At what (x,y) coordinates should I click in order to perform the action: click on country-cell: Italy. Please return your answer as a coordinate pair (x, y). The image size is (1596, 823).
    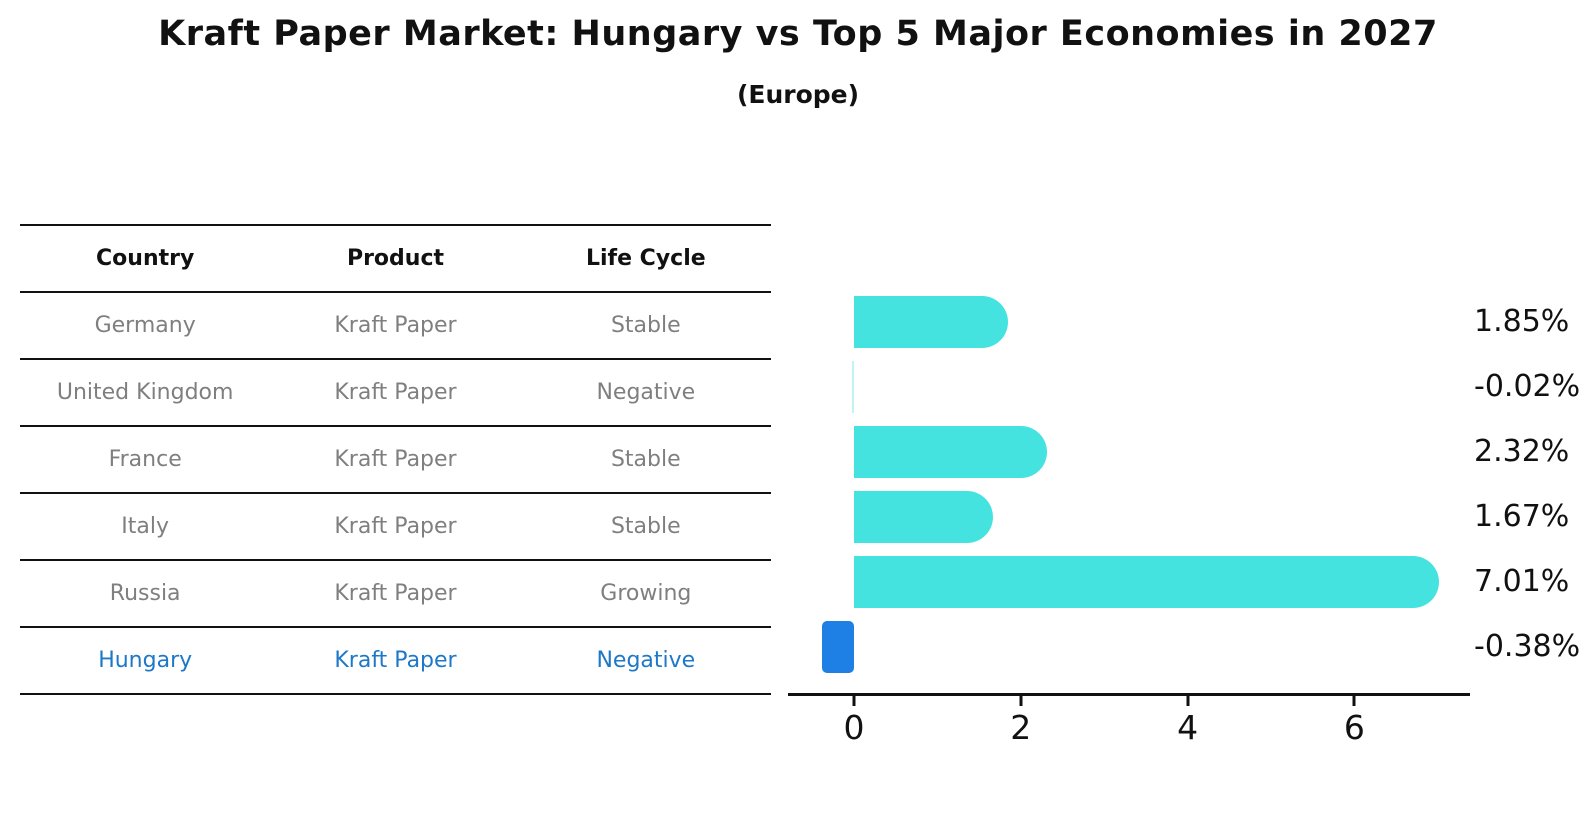
    Looking at the image, I should click on (145, 526).